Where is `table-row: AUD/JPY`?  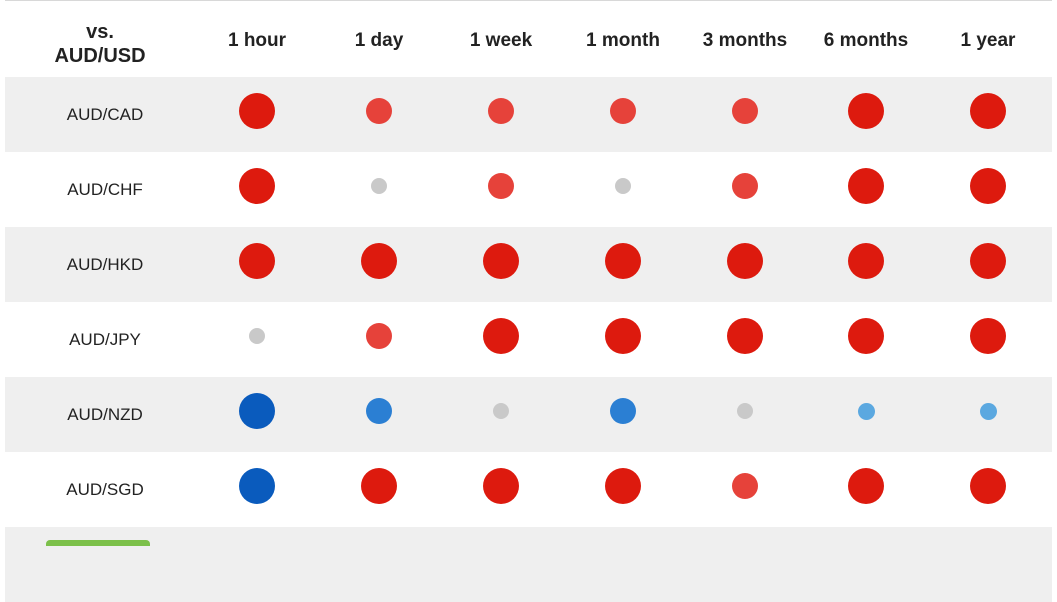 table-row: AUD/JPY is located at coordinates (528, 339).